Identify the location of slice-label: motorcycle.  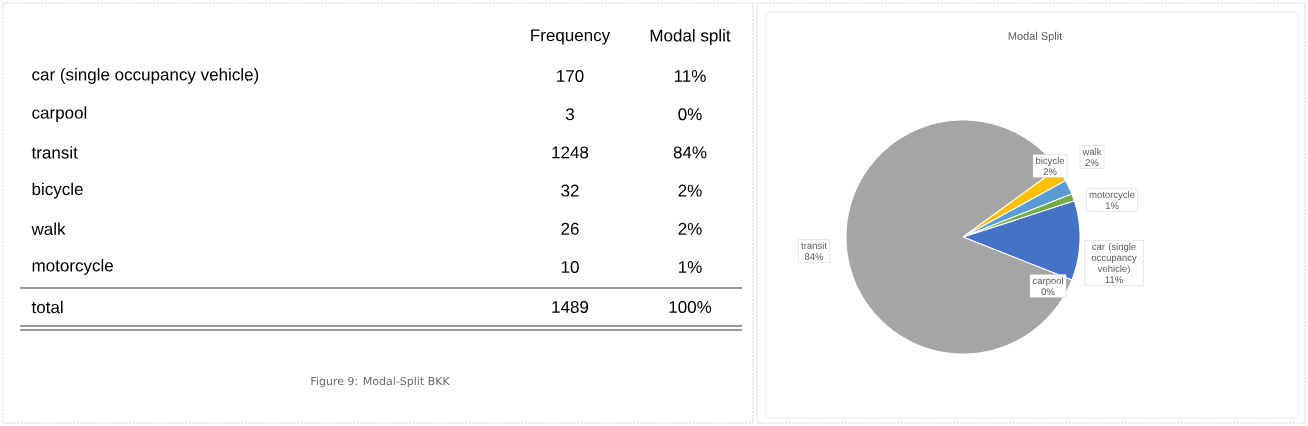
(1112, 195).